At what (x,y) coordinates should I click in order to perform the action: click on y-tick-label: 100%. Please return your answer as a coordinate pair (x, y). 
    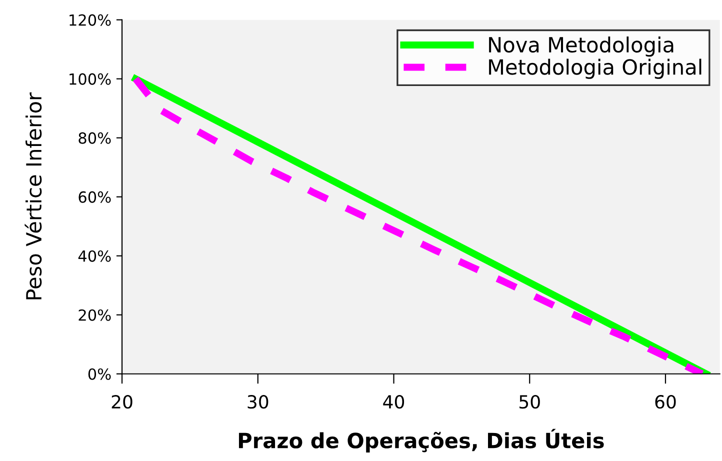
    Looking at the image, I should click on (90, 79).